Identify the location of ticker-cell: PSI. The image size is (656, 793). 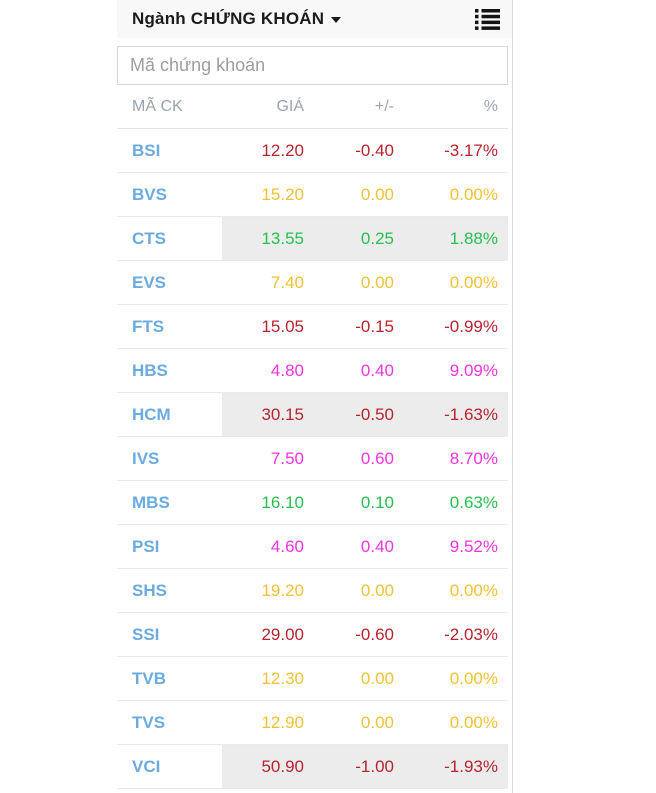
(146, 546).